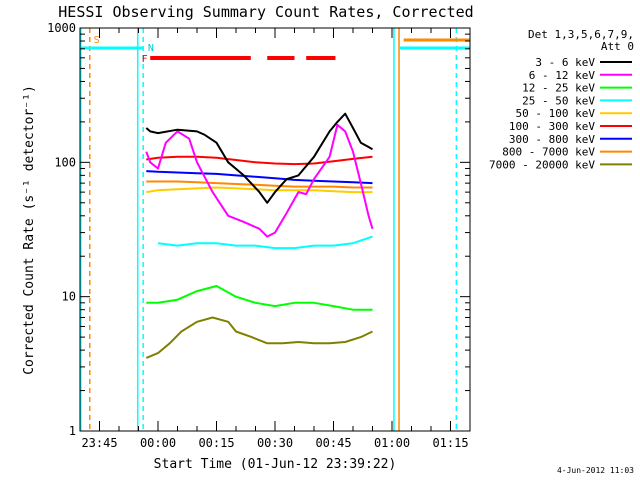 This screenshot has height=480, width=640. What do you see at coordinates (145, 59) in the screenshot?
I see `flag-label-flare: F` at bounding box center [145, 59].